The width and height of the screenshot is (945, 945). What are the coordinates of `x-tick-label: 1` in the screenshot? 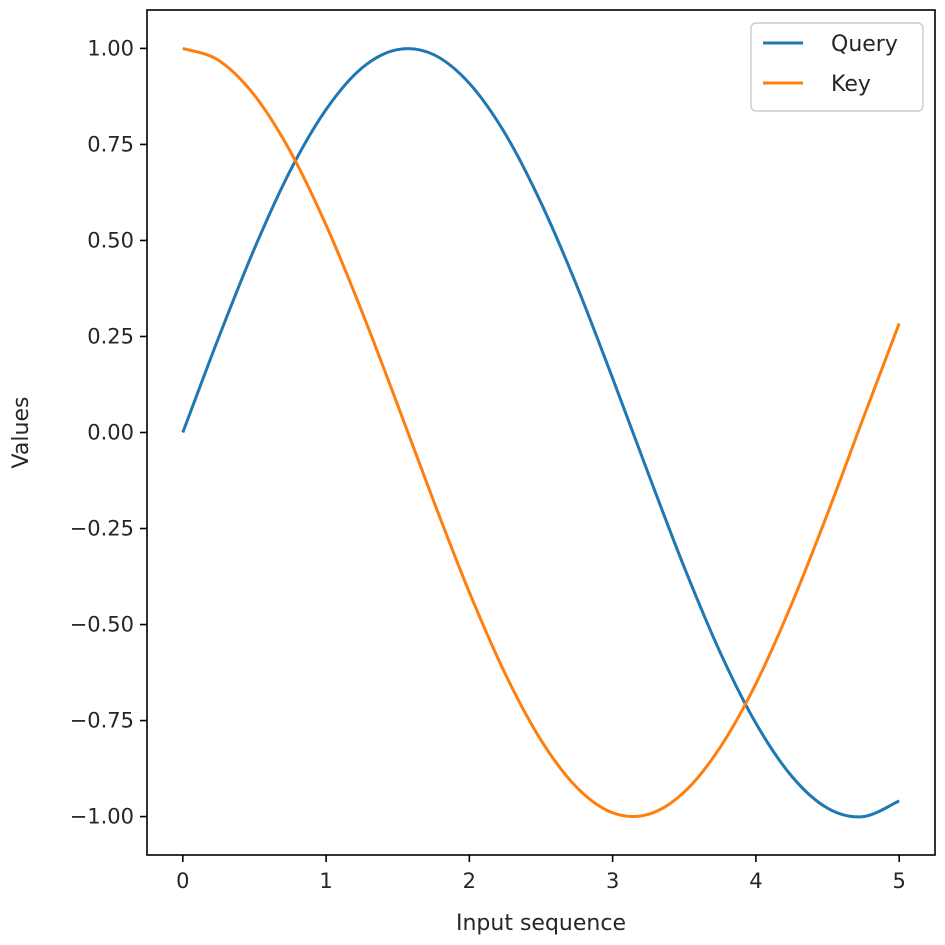 It's located at (325, 881).